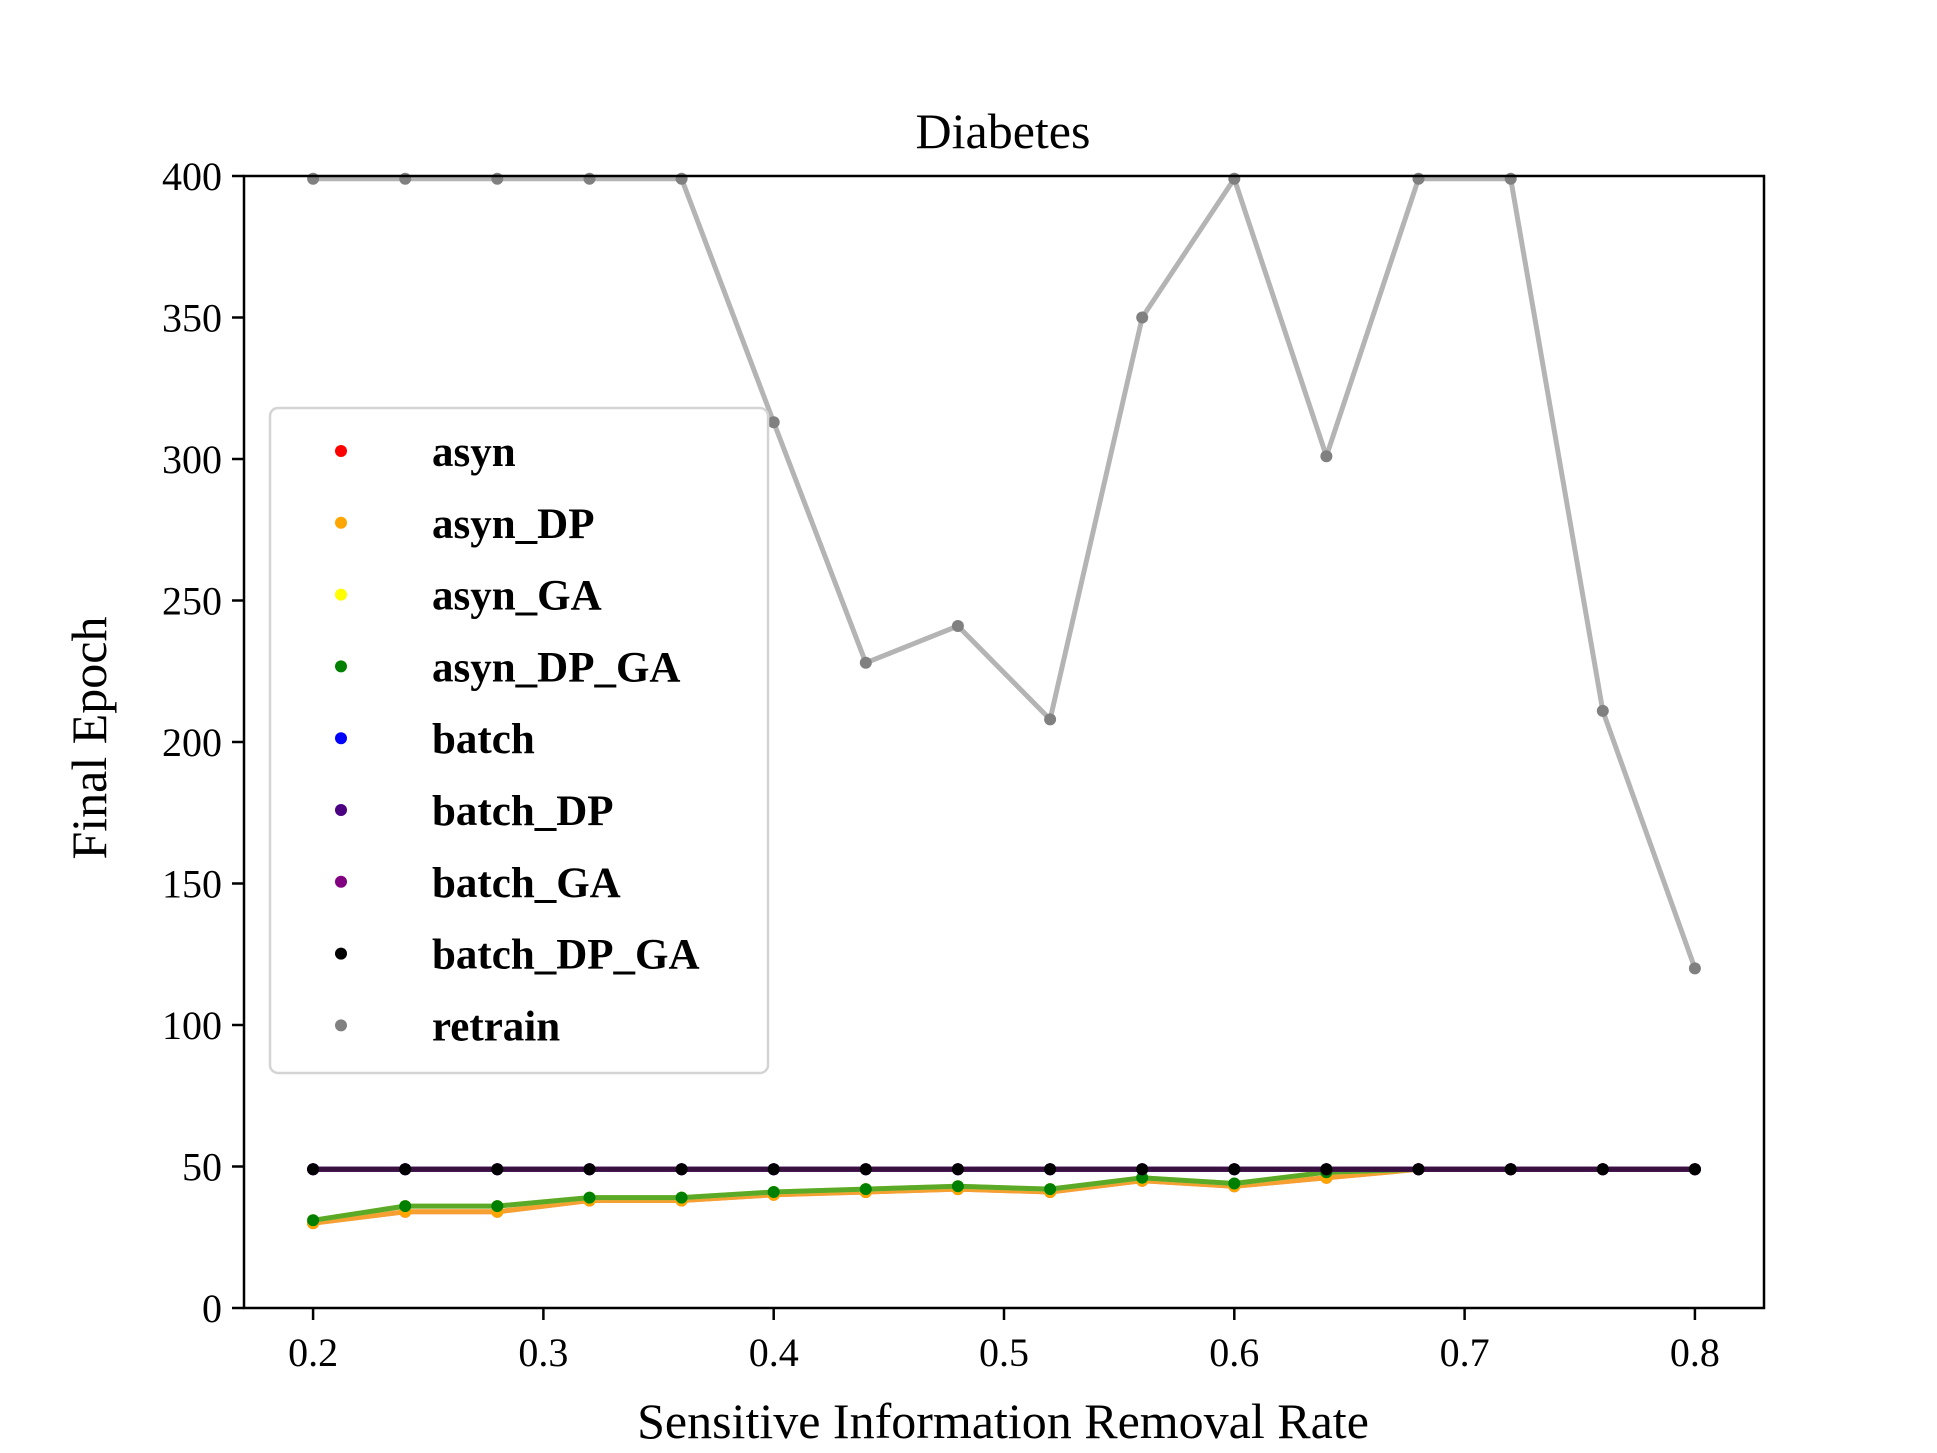  I want to click on legend-marker-batch_GA, so click(341, 881).